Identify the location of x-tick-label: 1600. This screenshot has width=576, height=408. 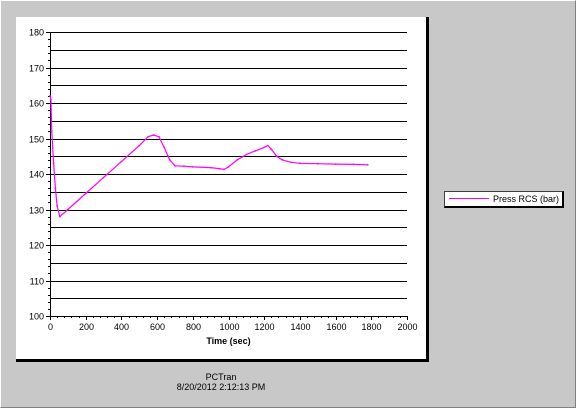
(336, 327).